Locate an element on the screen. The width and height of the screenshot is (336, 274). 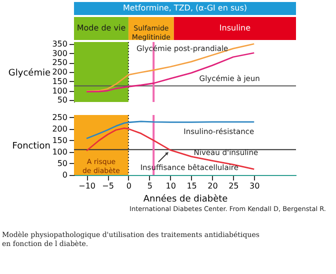
x-tick-label: 10 is located at coordinates (171, 186).